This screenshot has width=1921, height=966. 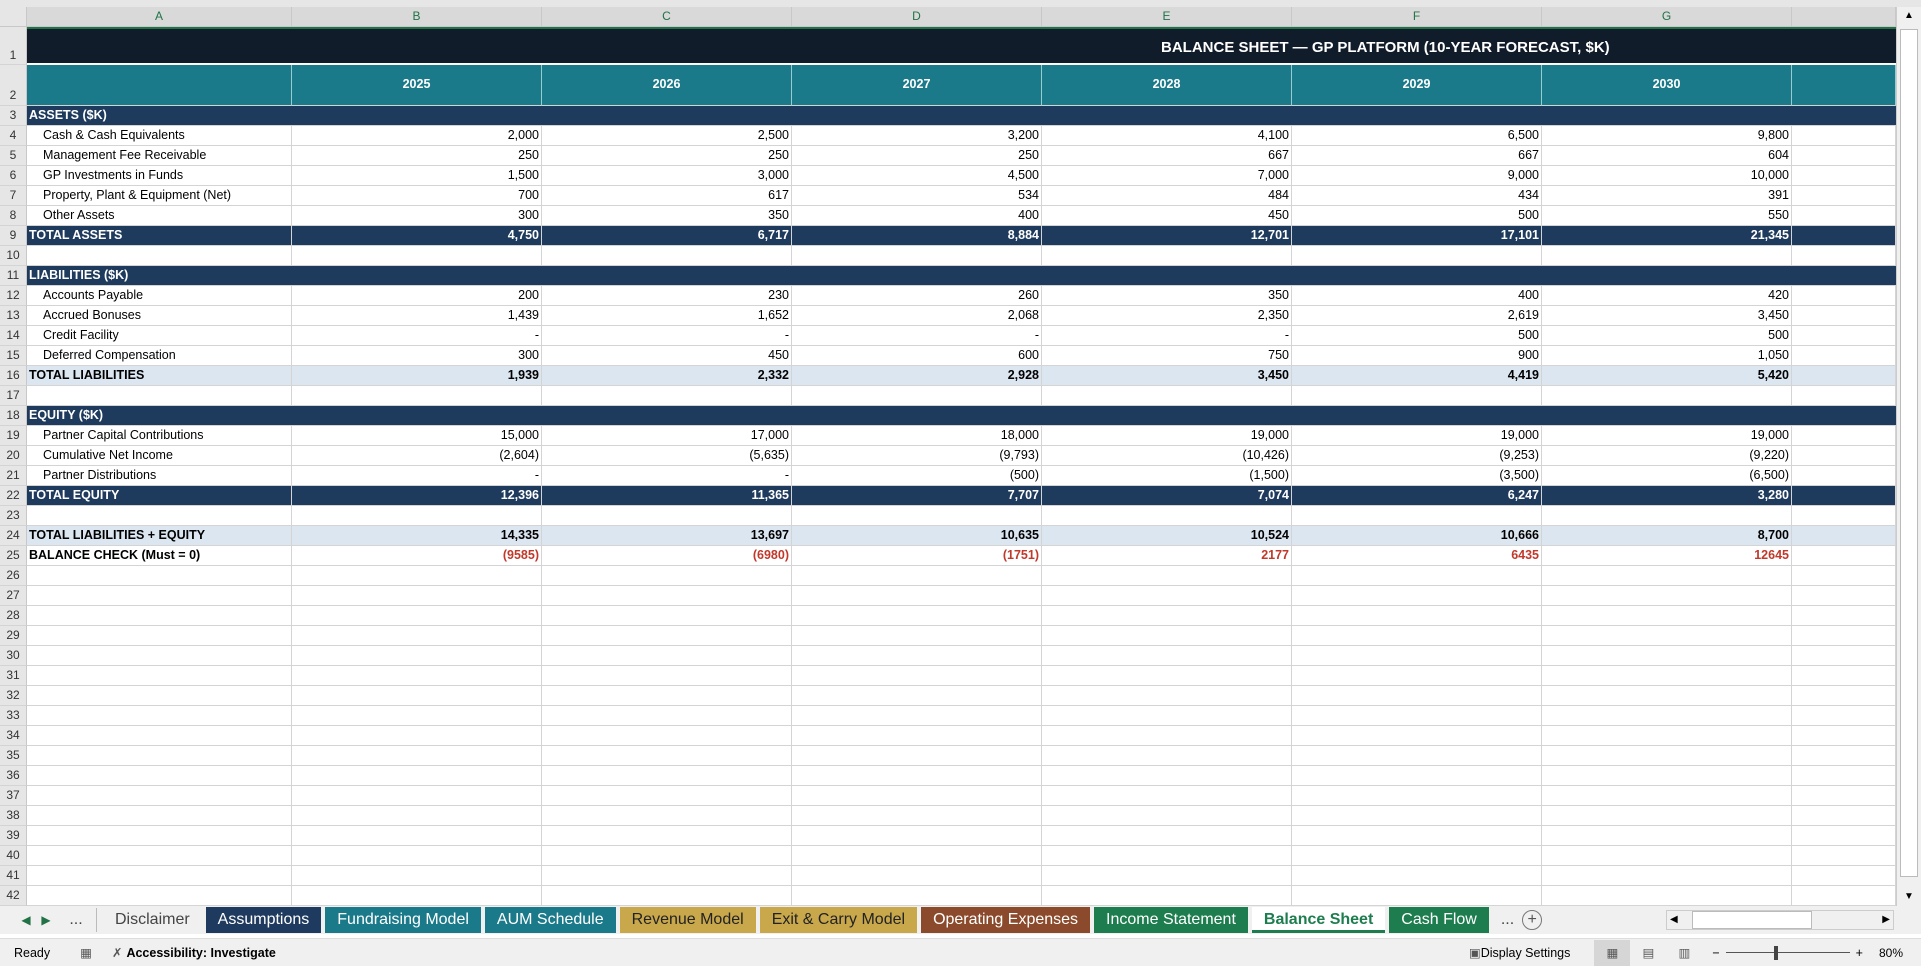 I want to click on row-number: 41, so click(x=13, y=876).